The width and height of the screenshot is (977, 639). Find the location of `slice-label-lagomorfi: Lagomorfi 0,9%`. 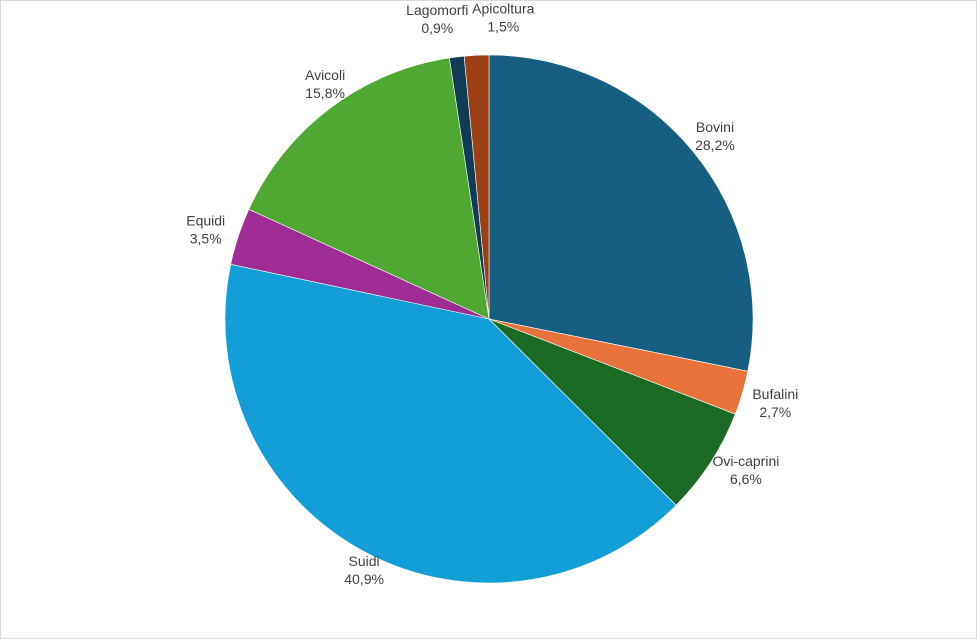

slice-label-lagomorfi: Lagomorfi 0,9% is located at coordinates (437, 19).